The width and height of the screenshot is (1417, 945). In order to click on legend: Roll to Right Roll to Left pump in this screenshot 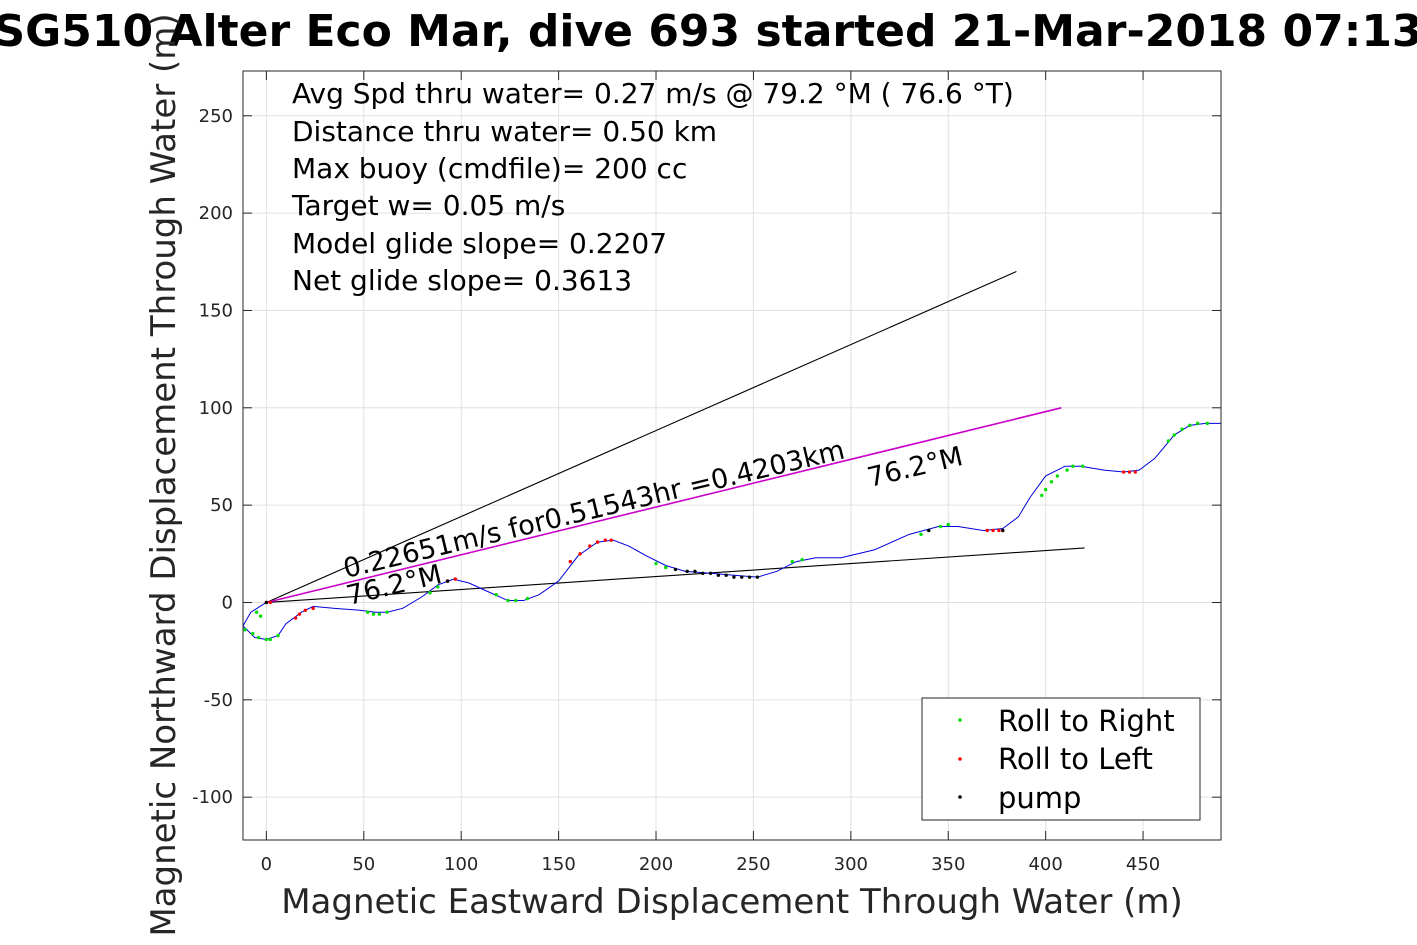, I will do `click(1061, 759)`.